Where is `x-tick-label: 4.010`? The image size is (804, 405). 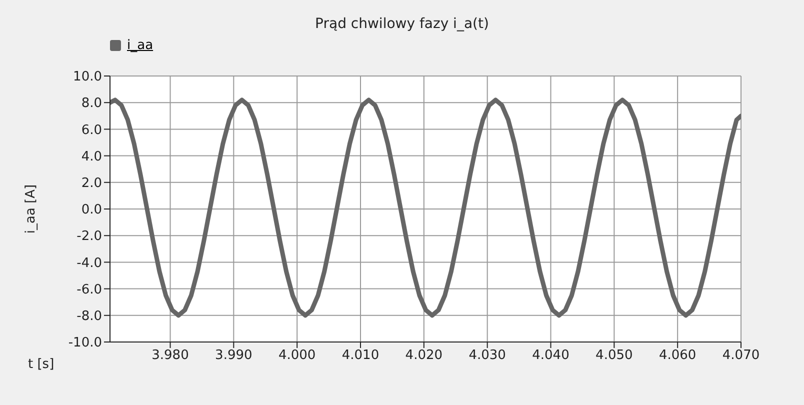
x-tick-label: 4.010 is located at coordinates (361, 356).